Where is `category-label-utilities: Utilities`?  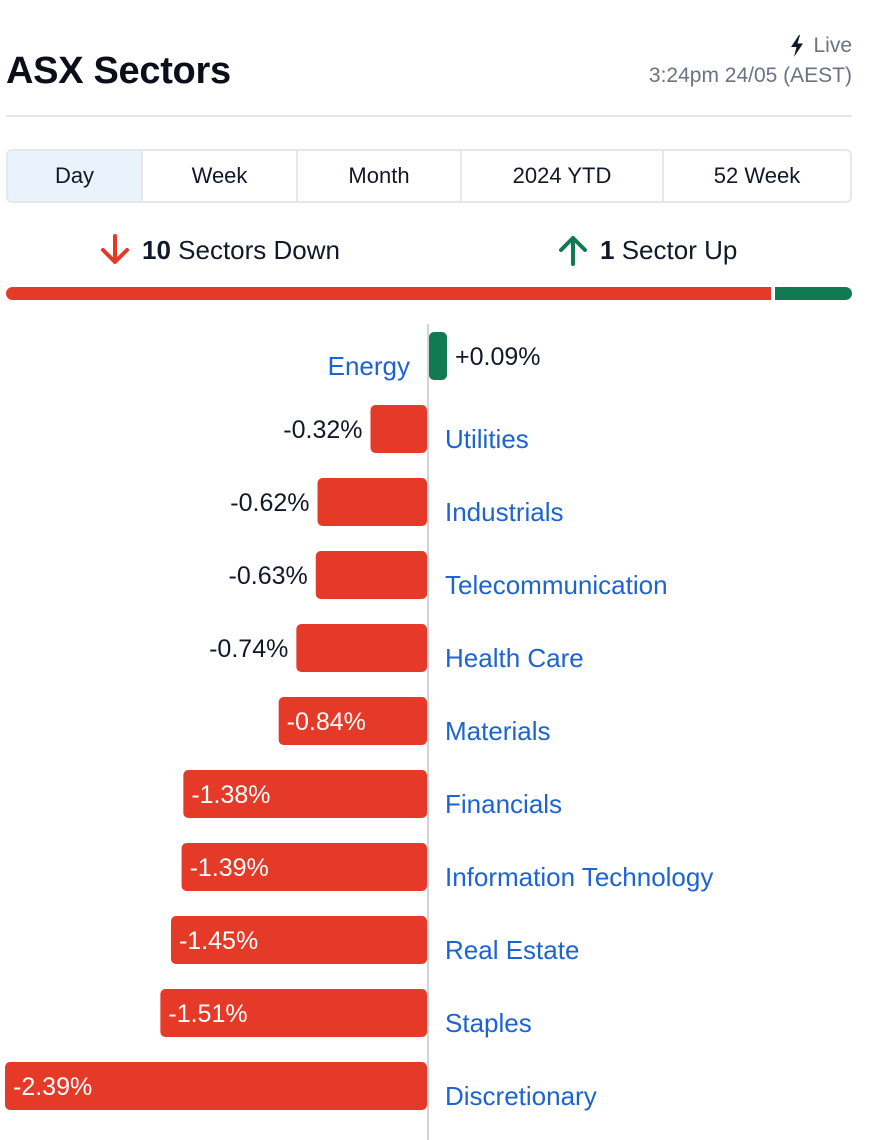
category-label-utilities: Utilities is located at coordinates (487, 439).